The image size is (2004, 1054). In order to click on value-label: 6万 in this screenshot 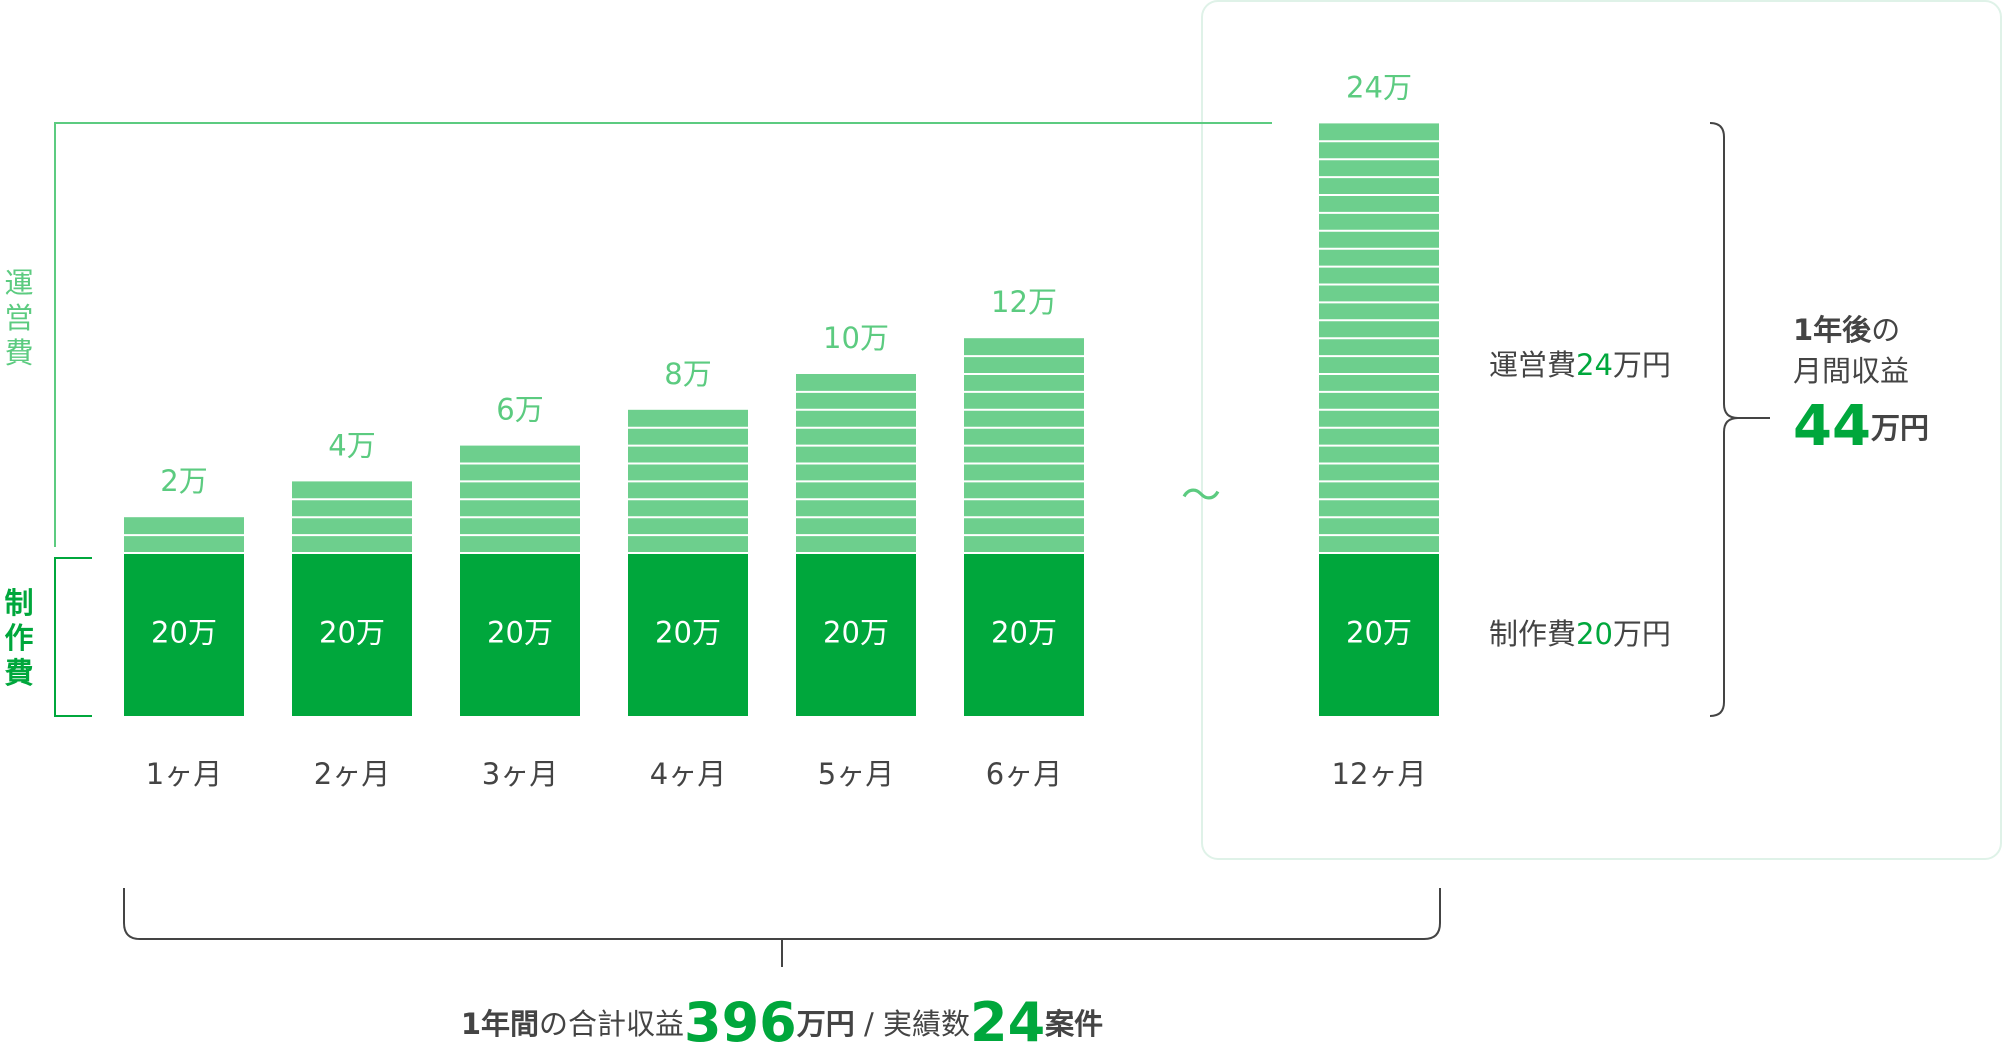, I will do `click(519, 410)`.